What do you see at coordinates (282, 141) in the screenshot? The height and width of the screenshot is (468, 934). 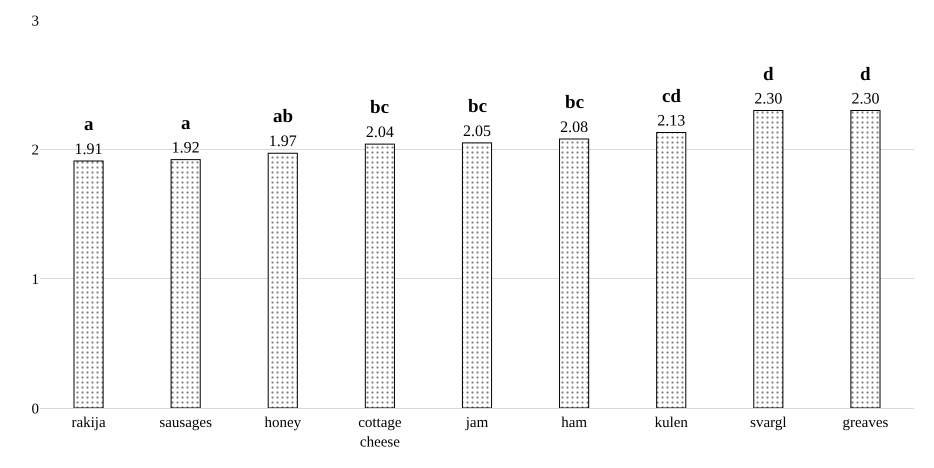 I see `data-label: 1.97` at bounding box center [282, 141].